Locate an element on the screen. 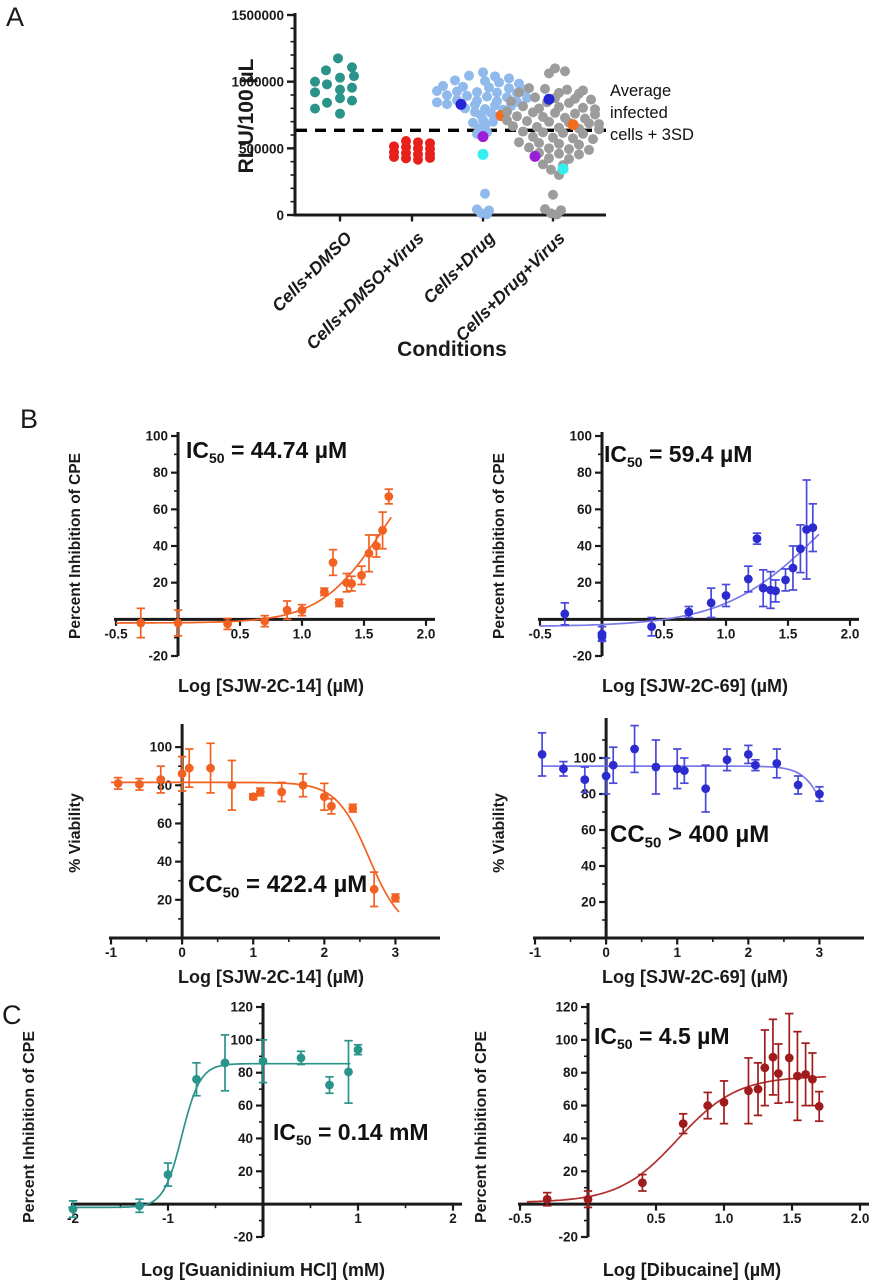 Image resolution: width=886 pixels, height=1280 pixels. x-tick-label: 2 is located at coordinates (749, 952).